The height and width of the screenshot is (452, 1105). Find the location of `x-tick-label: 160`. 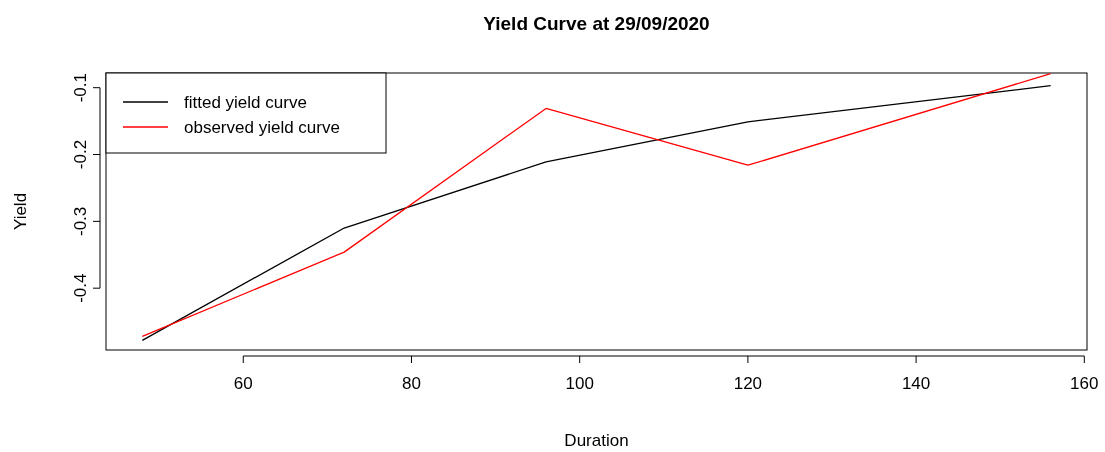

x-tick-label: 160 is located at coordinates (1084, 383).